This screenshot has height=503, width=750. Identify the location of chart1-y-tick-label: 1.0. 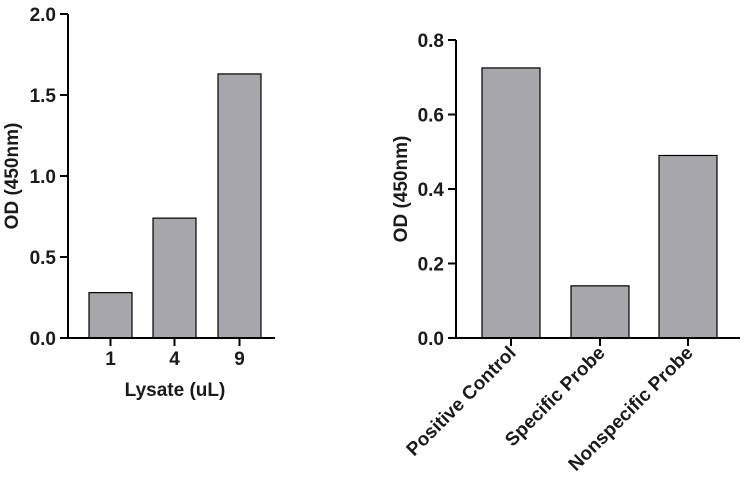
(43, 177).